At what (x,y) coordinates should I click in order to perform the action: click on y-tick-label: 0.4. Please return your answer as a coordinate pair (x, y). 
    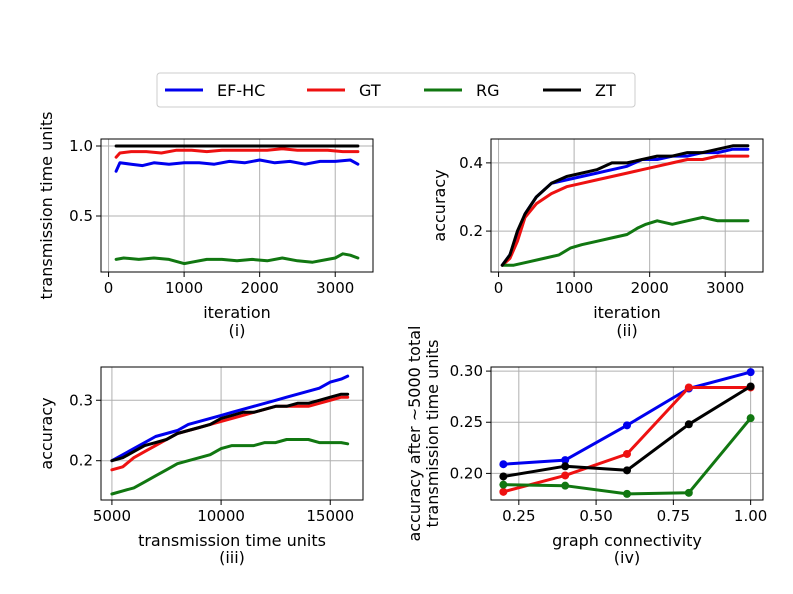
    Looking at the image, I should click on (471, 163).